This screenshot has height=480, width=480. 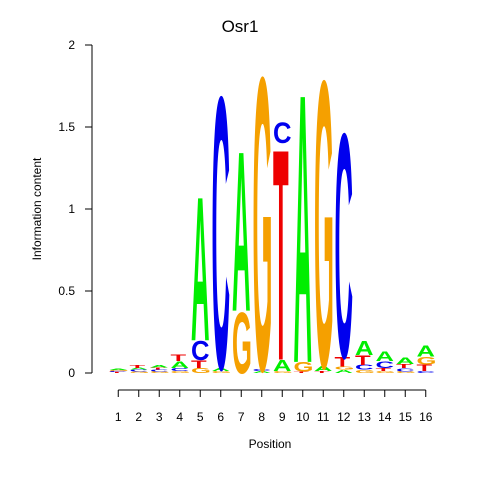 What do you see at coordinates (261, 417) in the screenshot?
I see `x-tick-label: 8` at bounding box center [261, 417].